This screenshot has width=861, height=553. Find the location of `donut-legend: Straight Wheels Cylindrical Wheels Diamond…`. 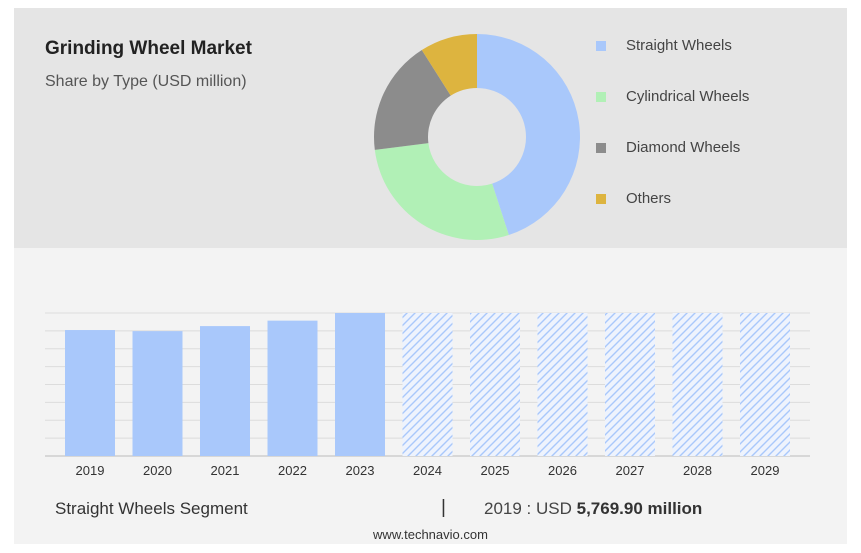

donut-legend: Straight Wheels Cylindrical Wheels Diamond… is located at coordinates (672, 122).